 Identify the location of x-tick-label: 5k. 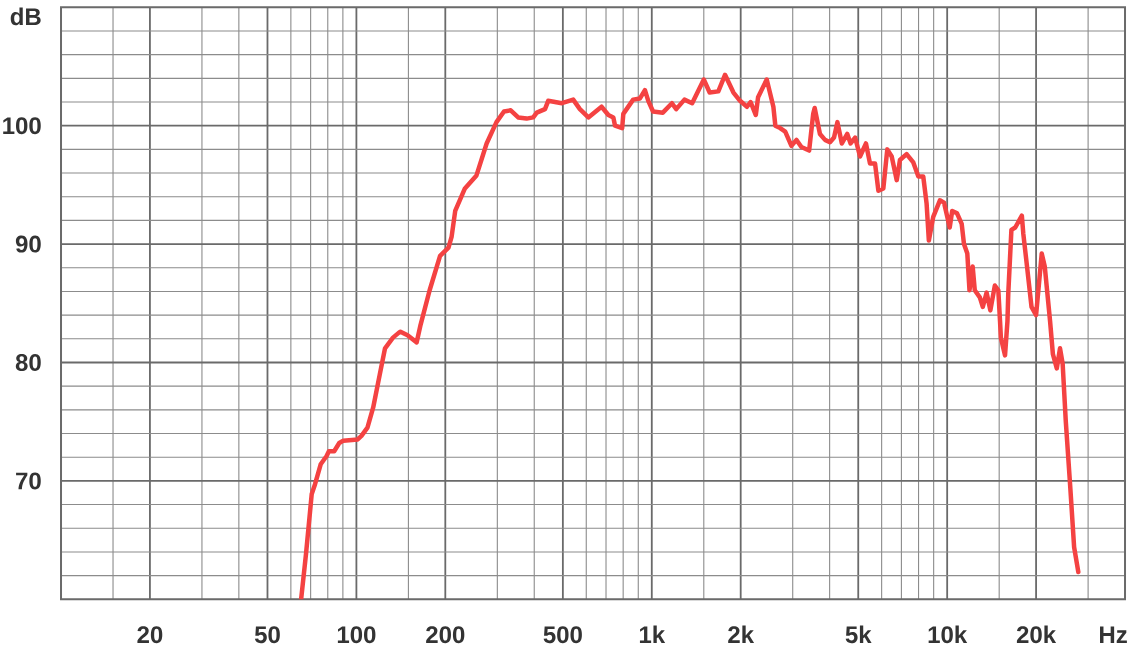
(858, 634).